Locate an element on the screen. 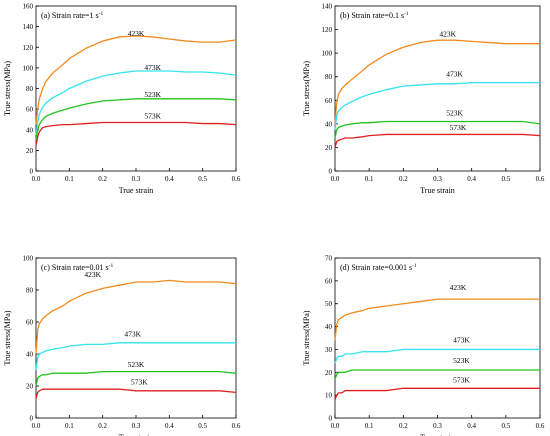 This screenshot has width=550, height=436. plot-frame is located at coordinates (437, 338).